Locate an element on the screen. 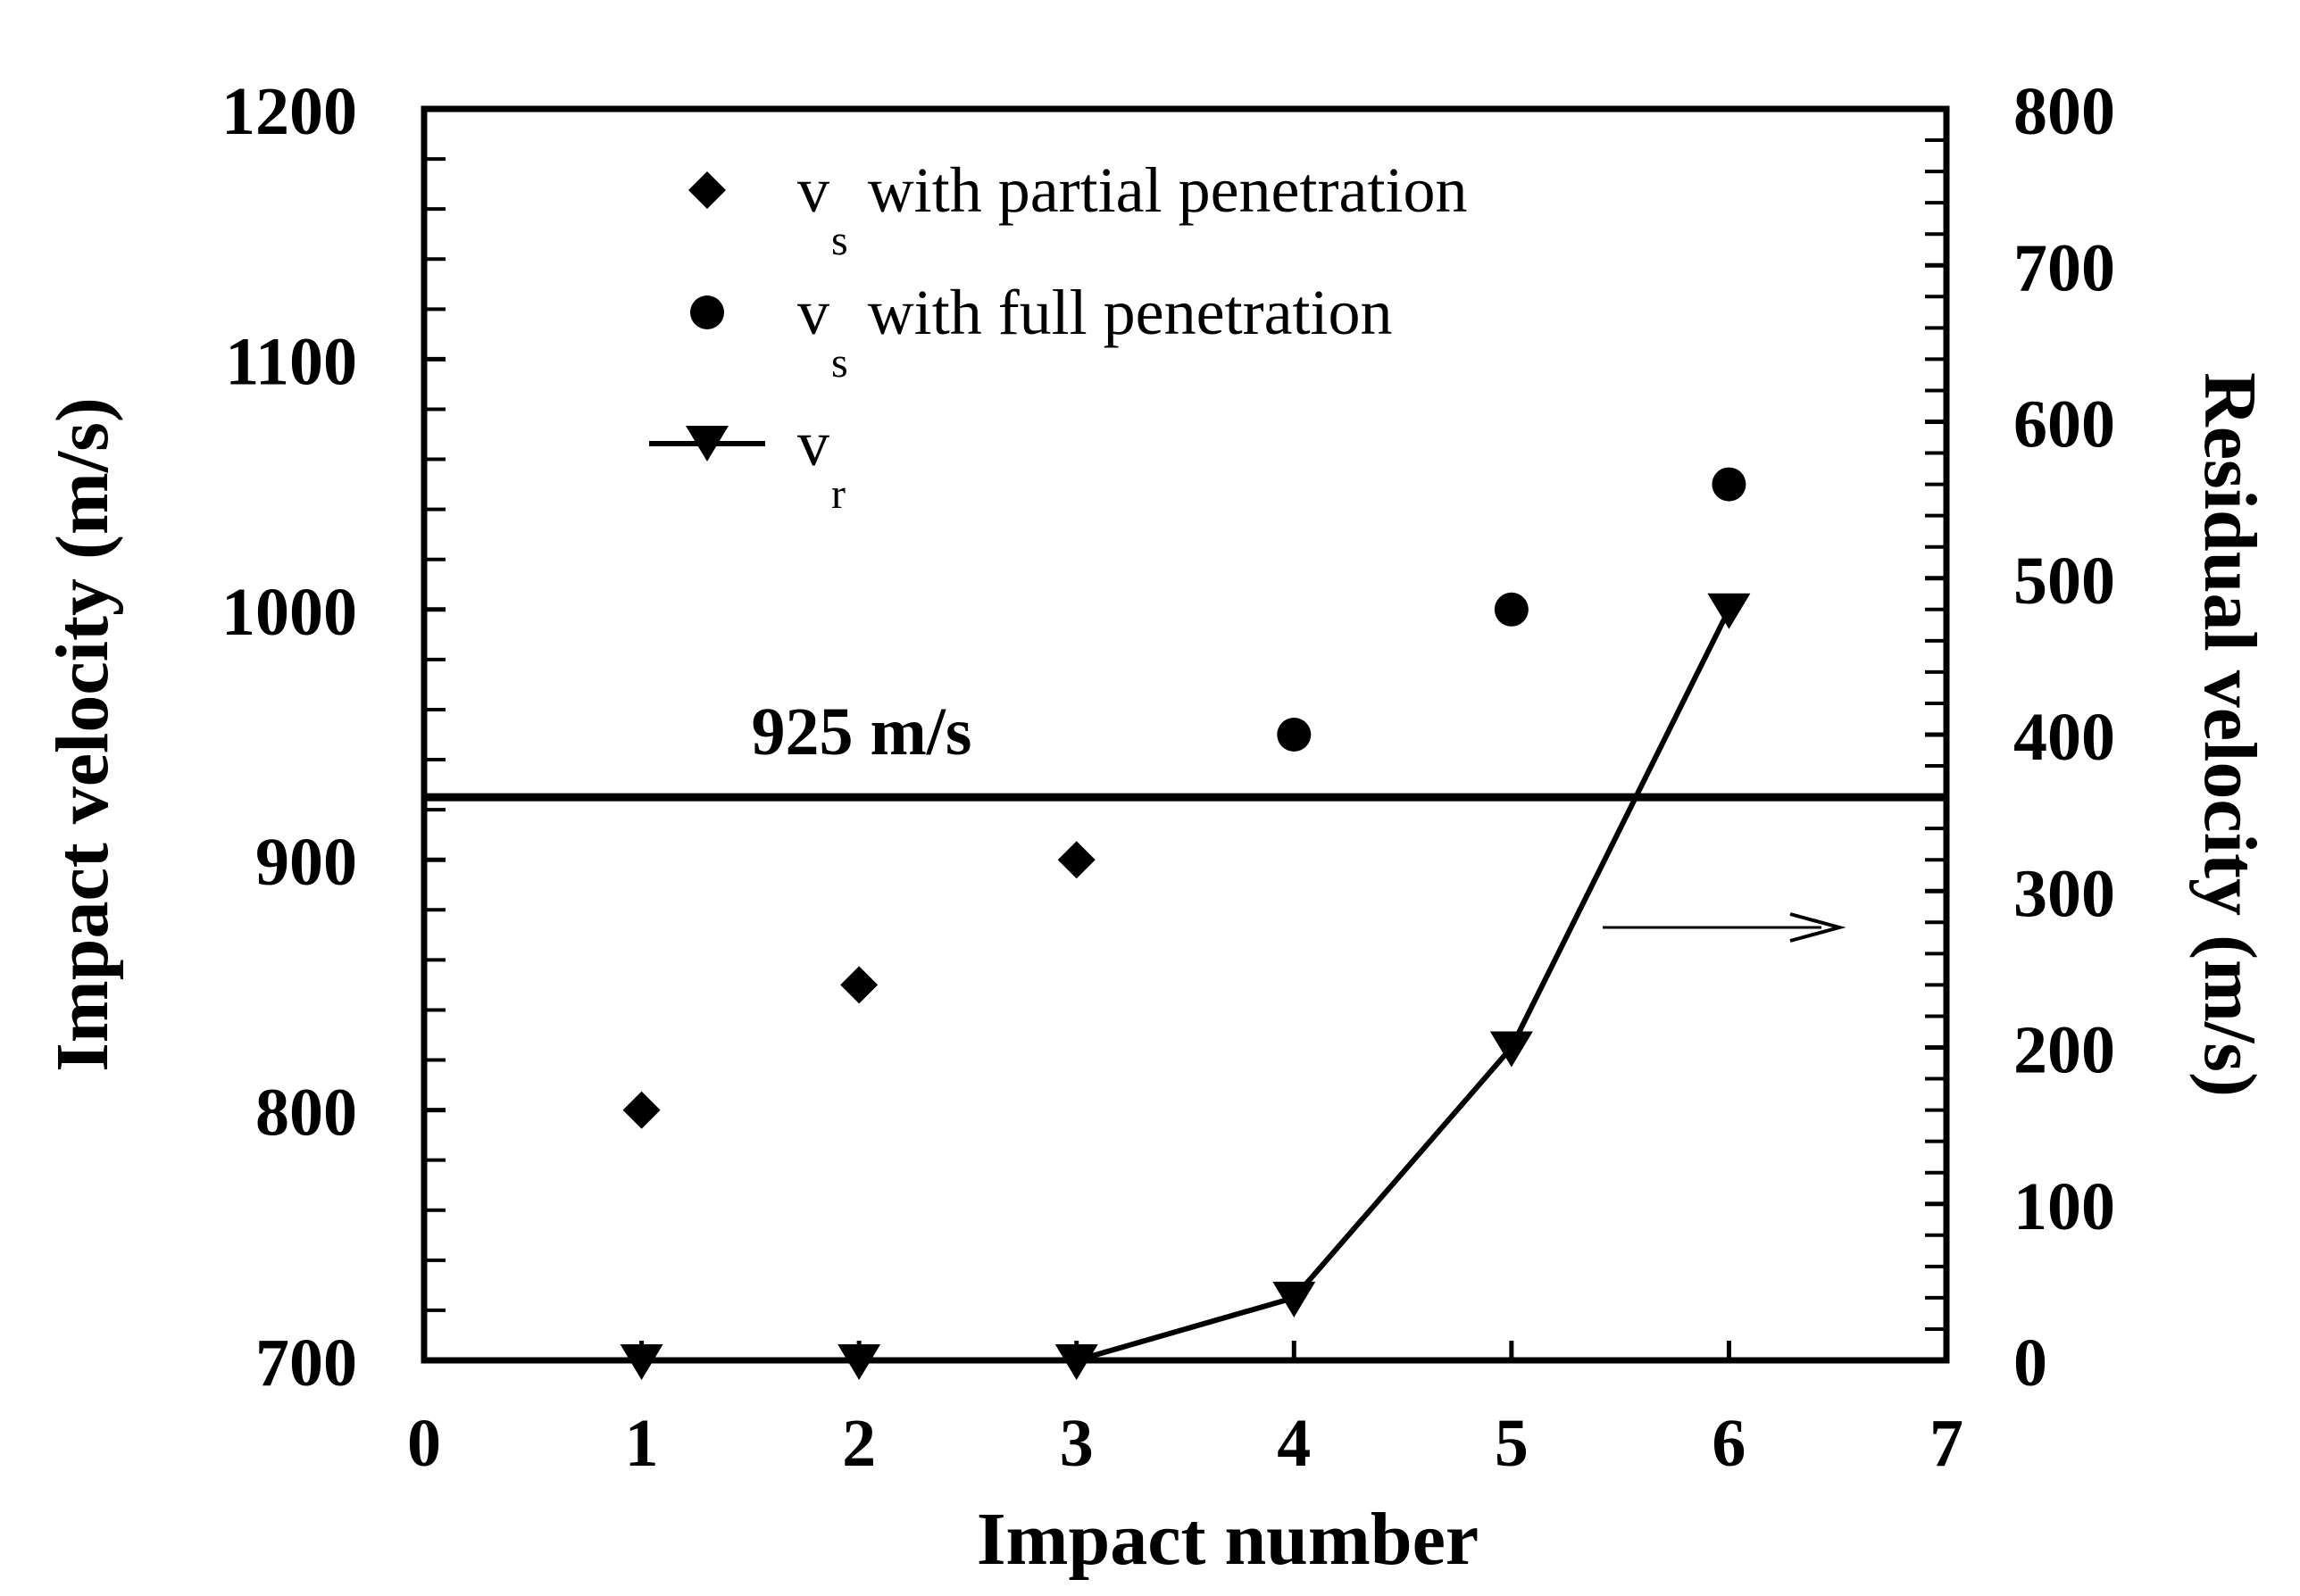 The width and height of the screenshot is (2300, 1596). legend-label-rest: with full penetration is located at coordinates (1122, 312).